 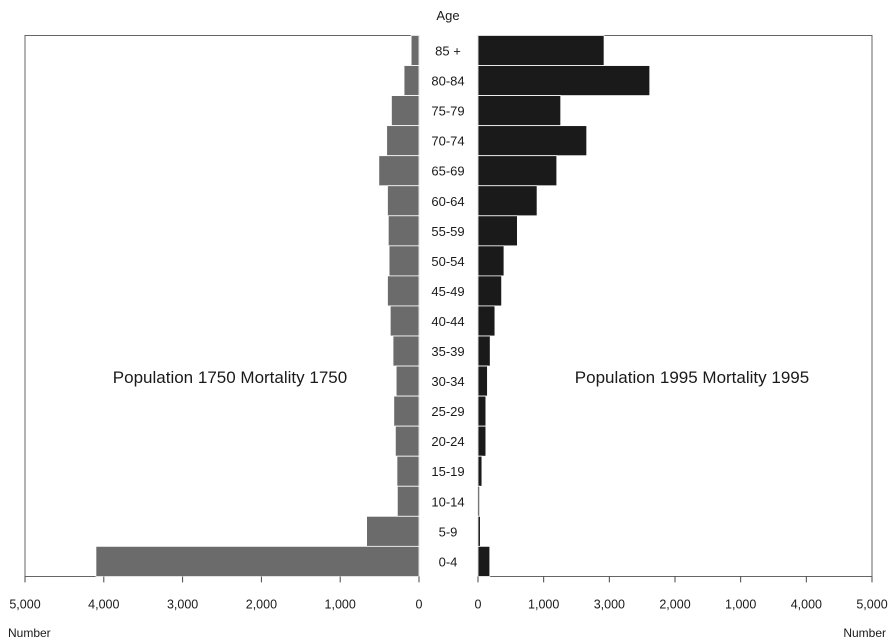 I want to click on age-group-label: 65-69, so click(x=447, y=171).